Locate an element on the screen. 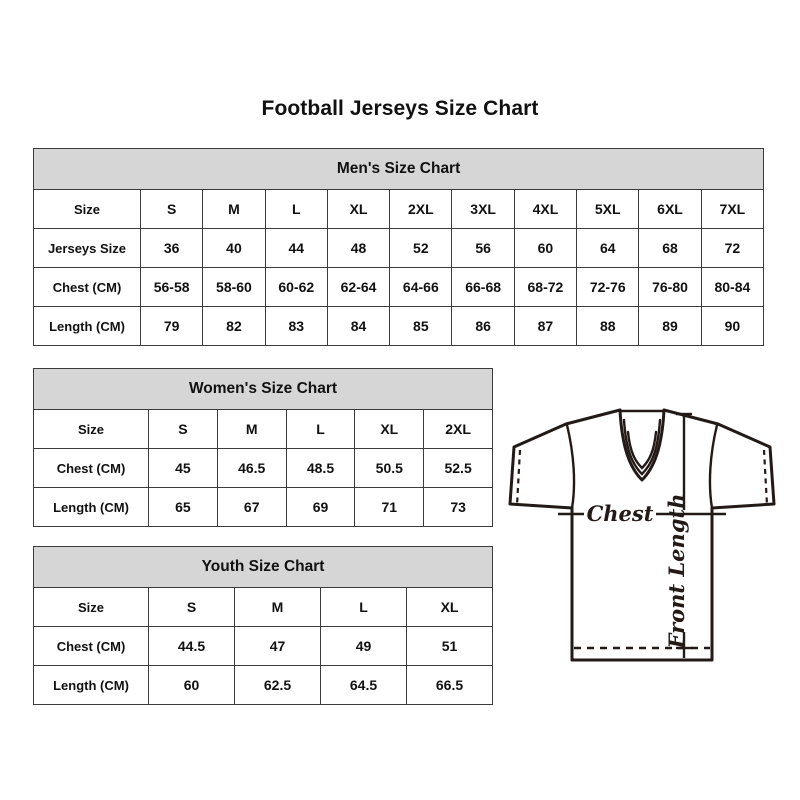 The image size is (800, 800). neckline-outer-icon is located at coordinates (642, 445).